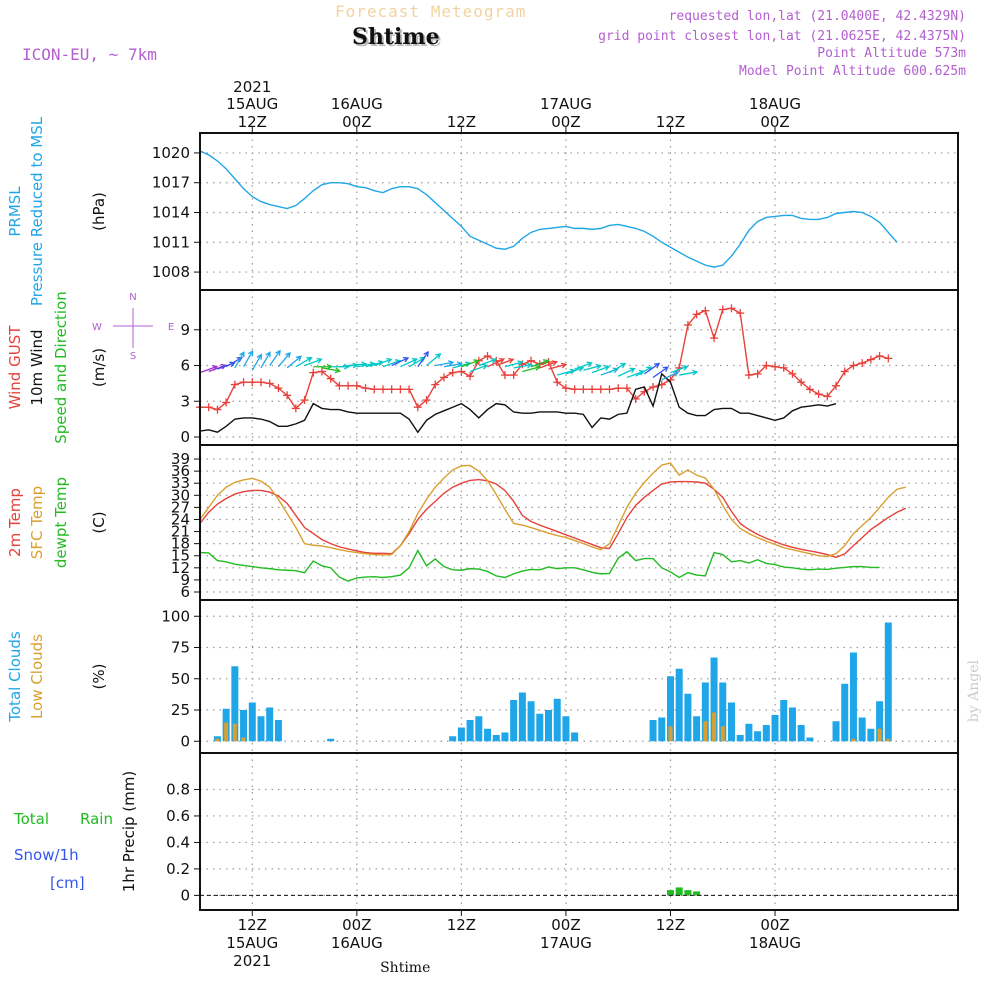 This screenshot has height=1000, width=1000. I want to click on station-name: Shtime, so click(396, 37).